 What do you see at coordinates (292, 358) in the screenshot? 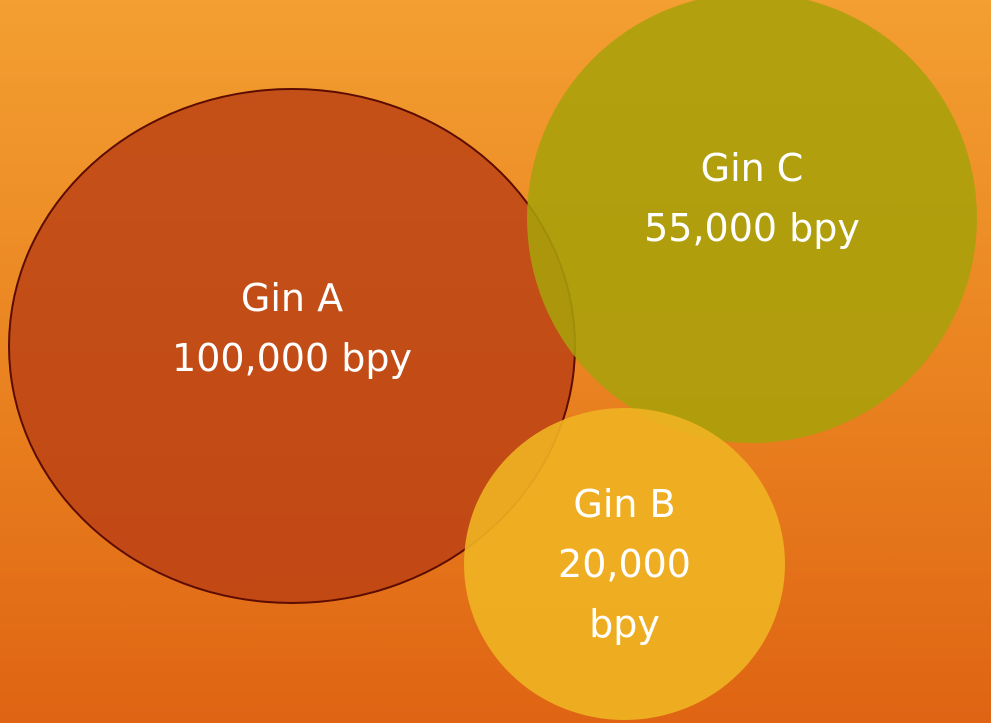
I see `bubble-value: 100,000 bpy` at bounding box center [292, 358].